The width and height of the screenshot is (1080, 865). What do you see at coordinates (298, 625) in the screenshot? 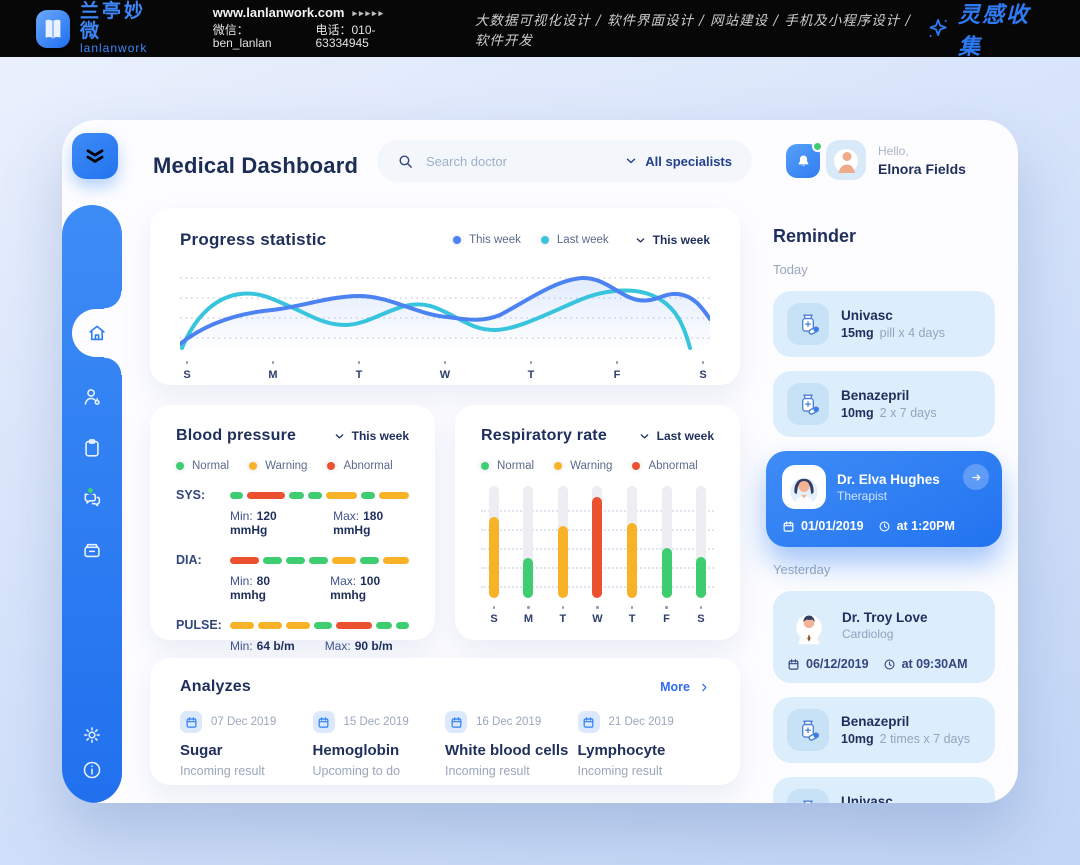
I see `bp-segment-warning` at bounding box center [298, 625].